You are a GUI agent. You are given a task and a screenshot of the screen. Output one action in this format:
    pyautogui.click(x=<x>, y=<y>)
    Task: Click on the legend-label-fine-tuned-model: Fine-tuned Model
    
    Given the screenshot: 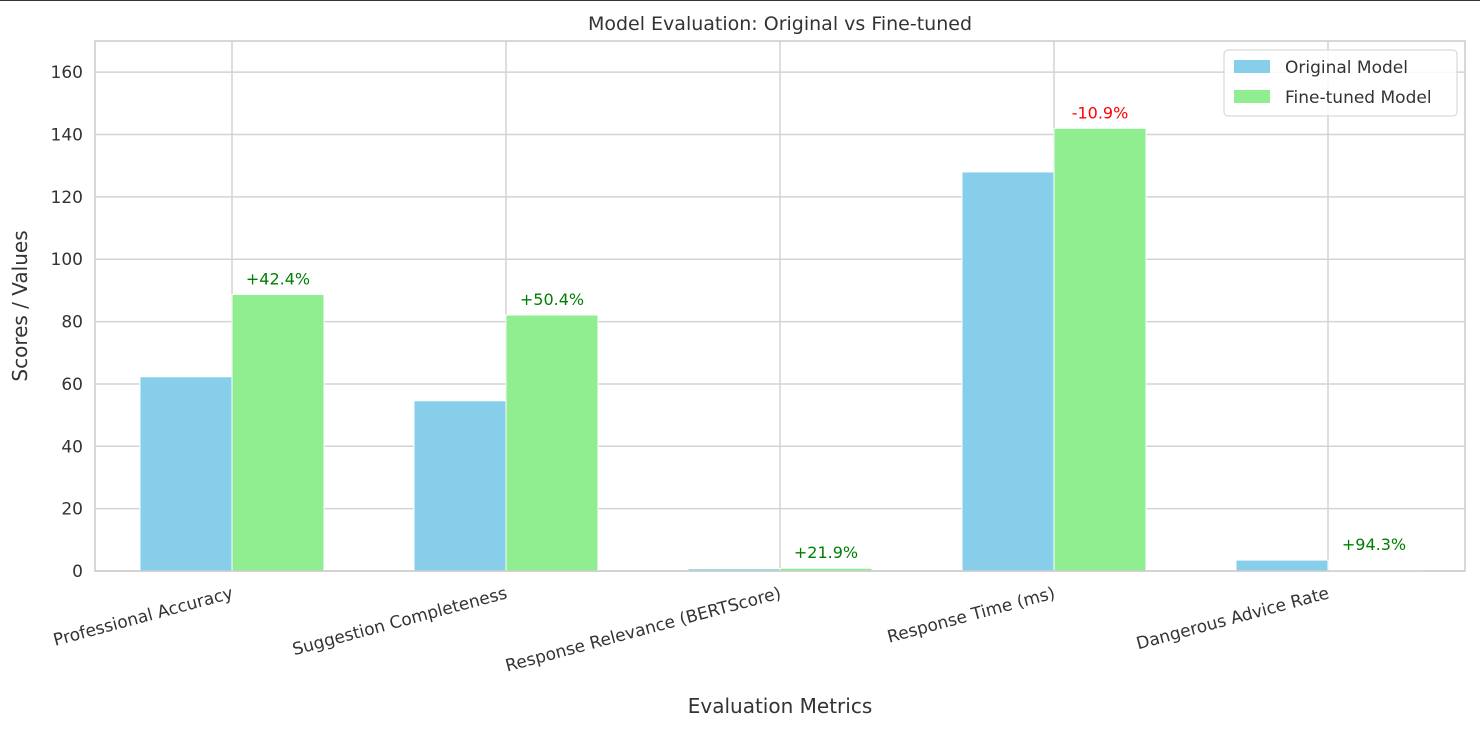 What is the action you would take?
    pyautogui.click(x=1358, y=98)
    